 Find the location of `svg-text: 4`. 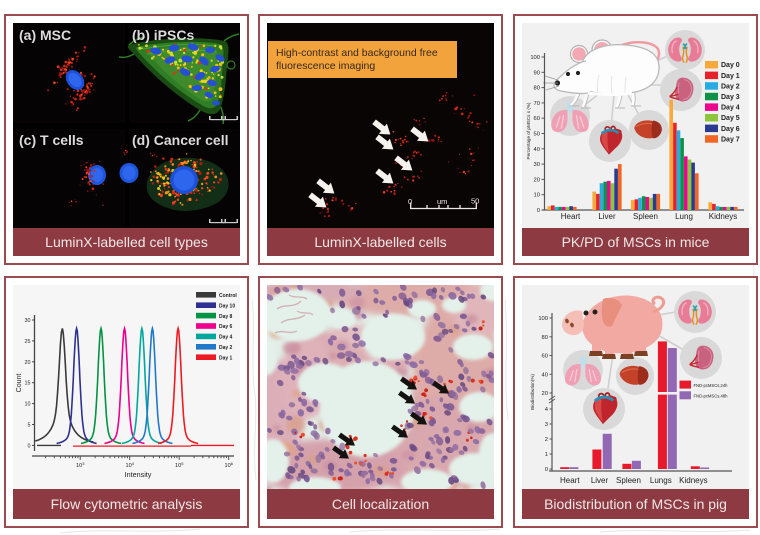

svg-text: 4 is located at coordinates (547, 410).